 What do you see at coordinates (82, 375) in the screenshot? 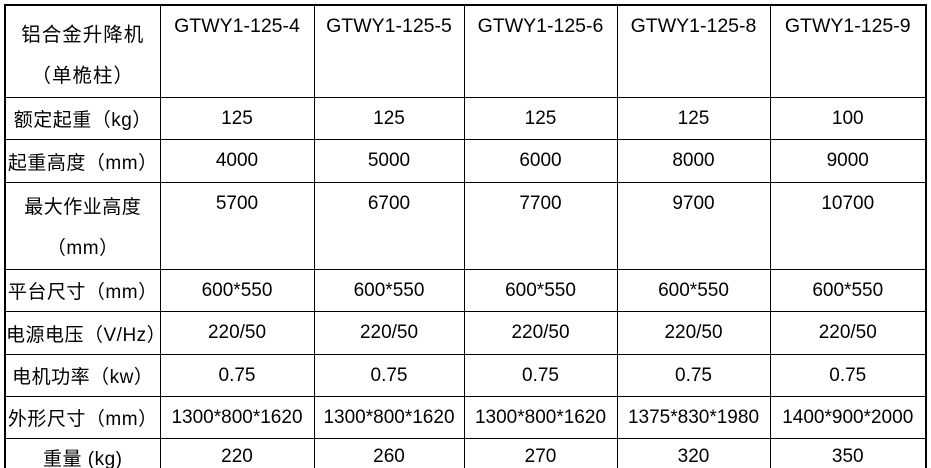
I see `row-label: 电机功率（kw）` at bounding box center [82, 375].